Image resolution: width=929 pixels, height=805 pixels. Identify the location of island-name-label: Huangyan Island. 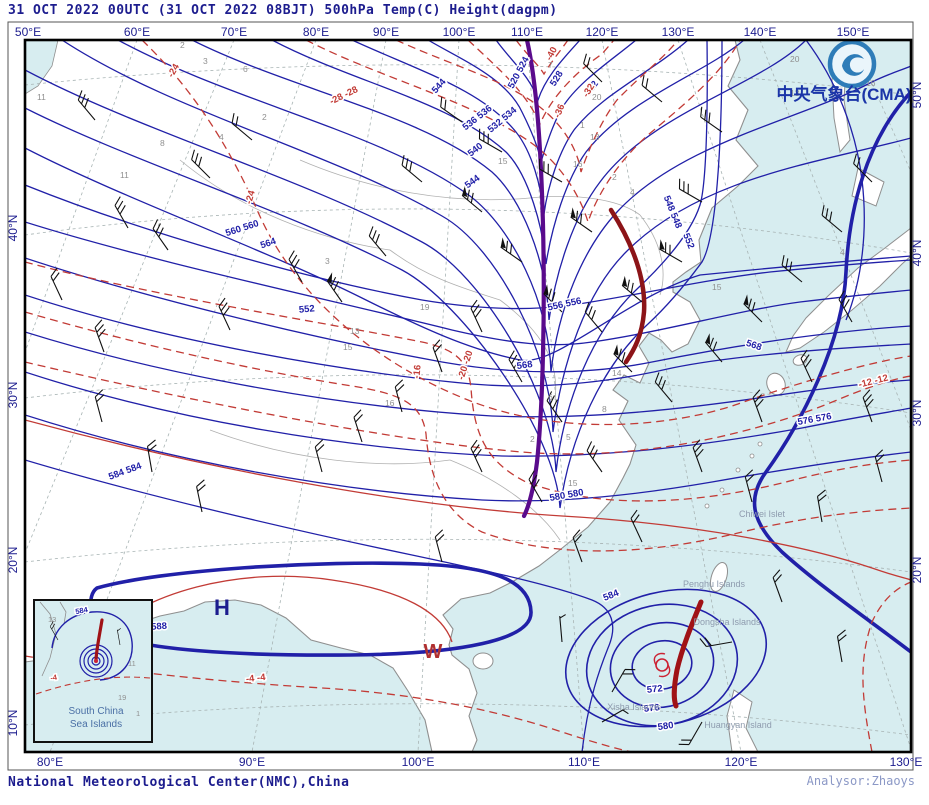
(738, 725).